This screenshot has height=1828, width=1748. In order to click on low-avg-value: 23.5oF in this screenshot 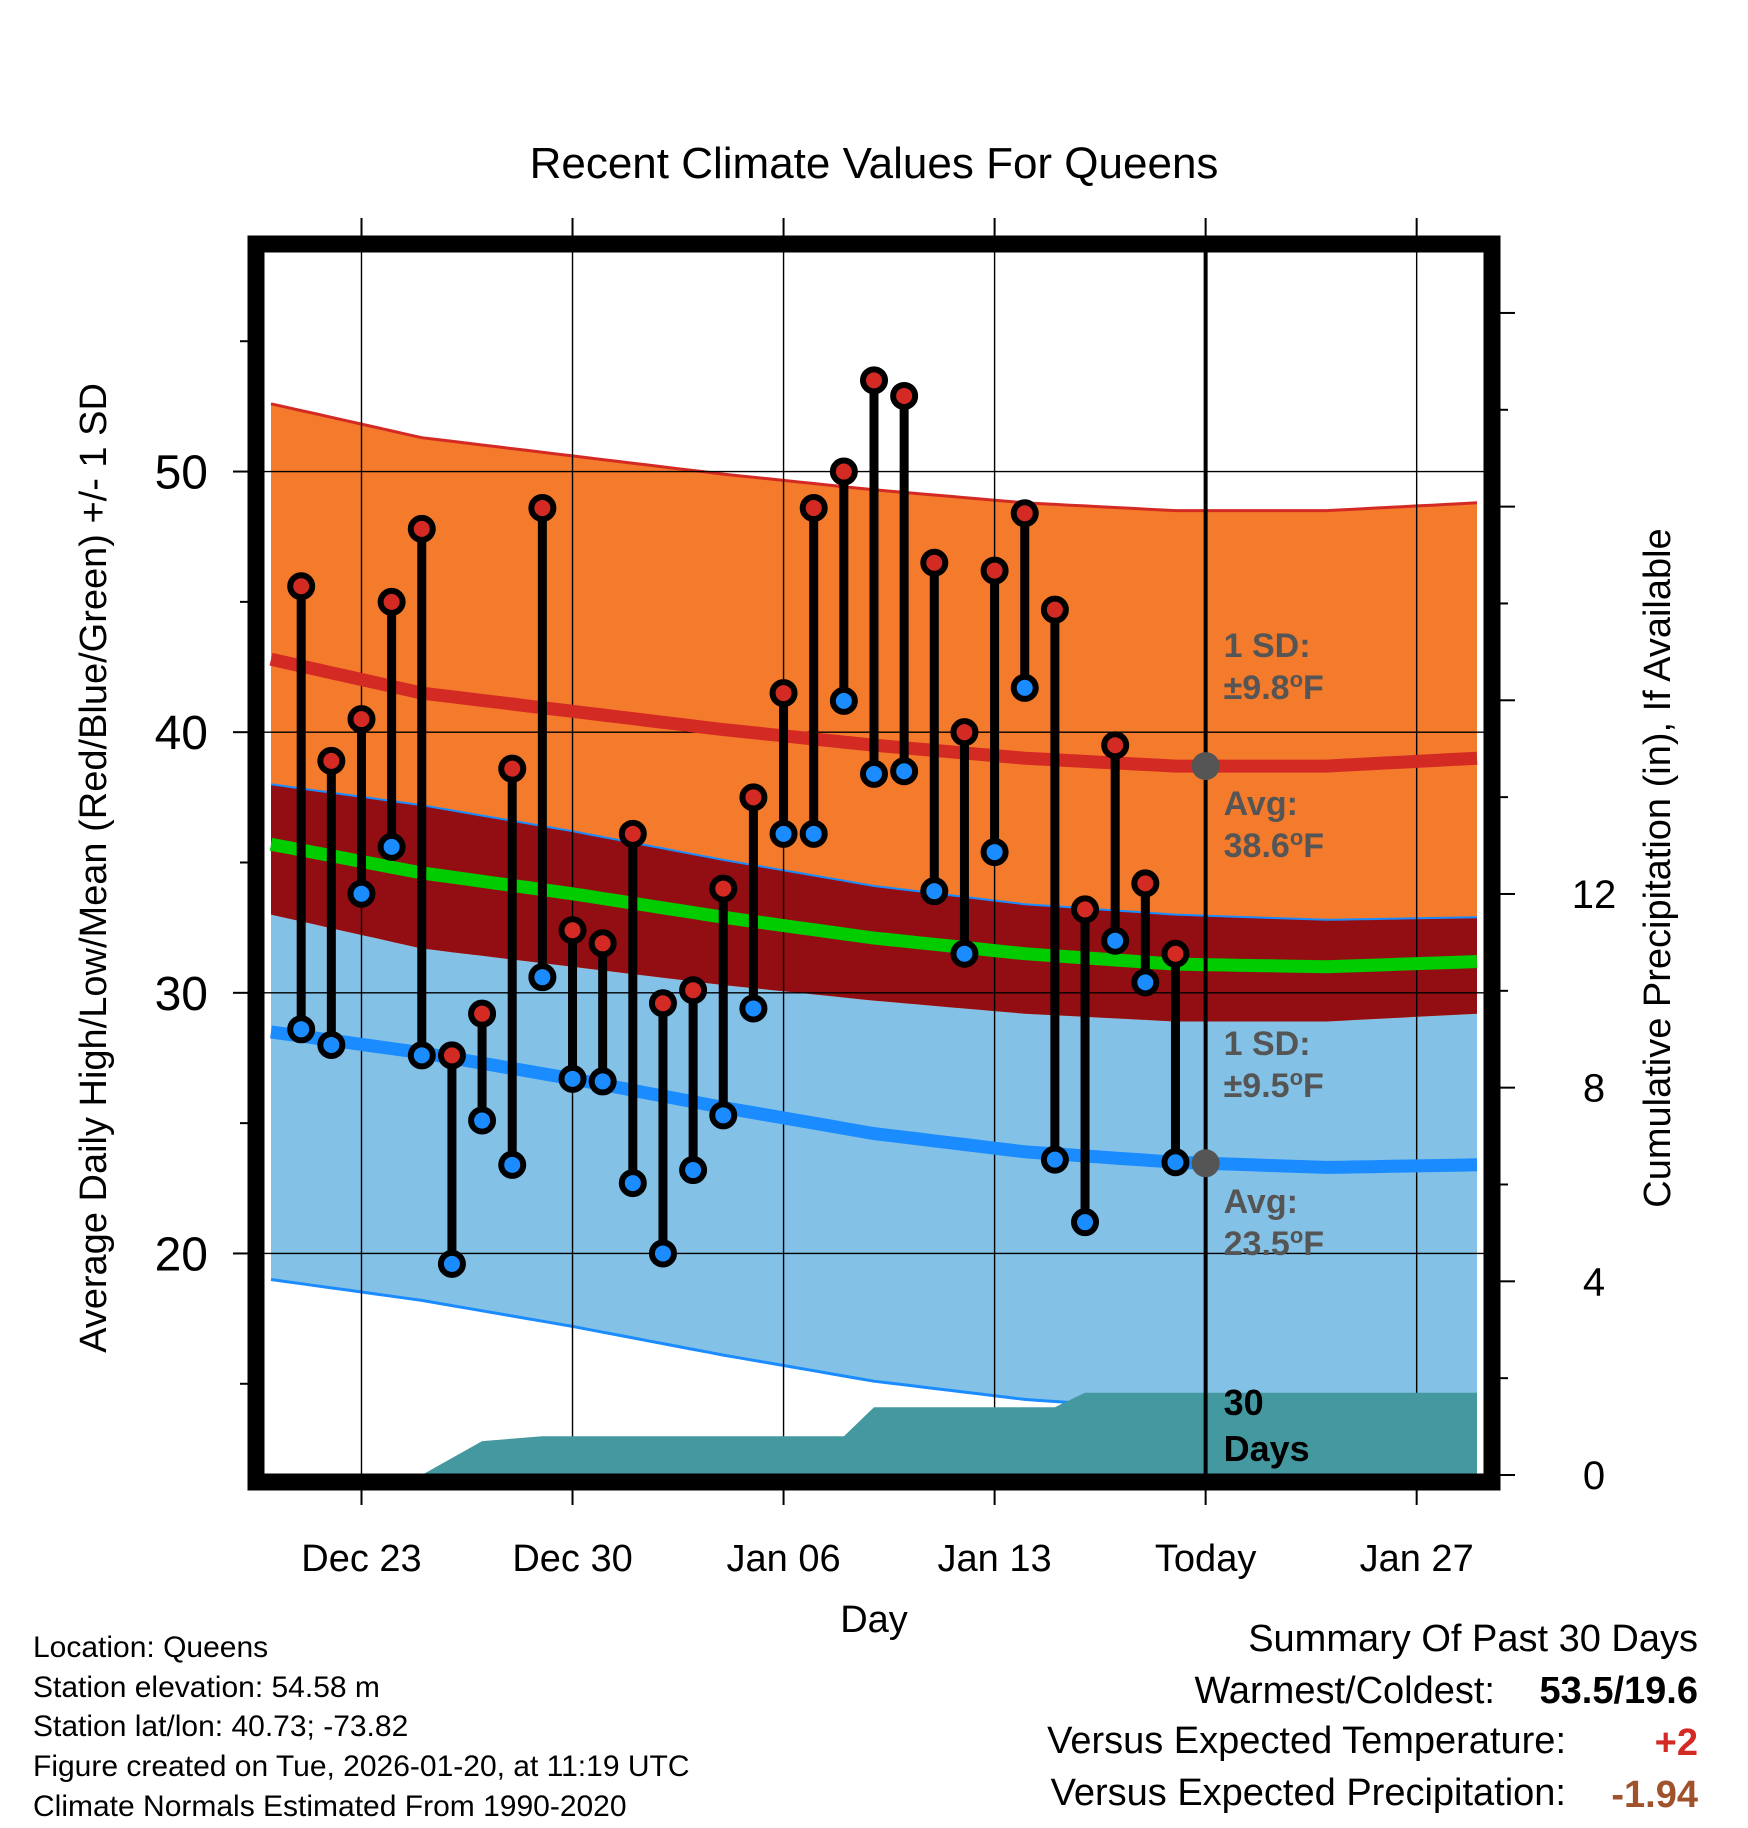, I will do `click(1274, 1243)`.